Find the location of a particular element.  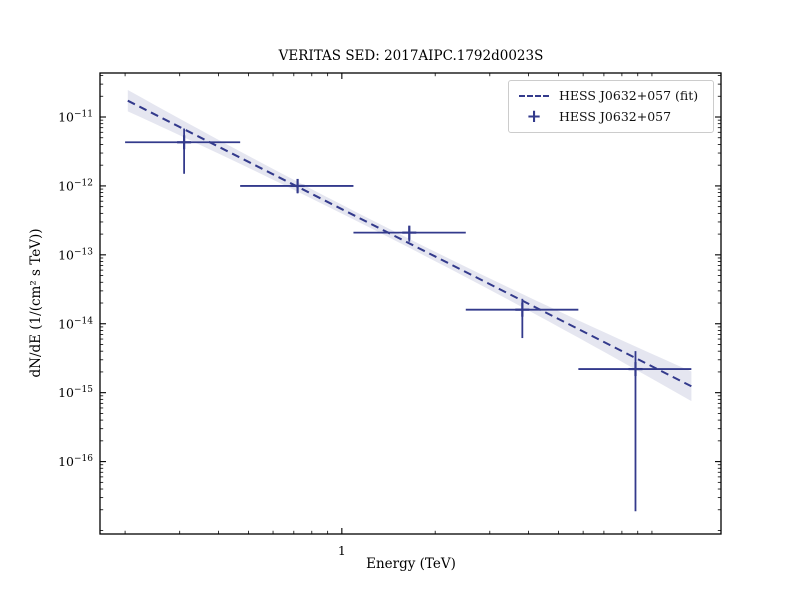

y-tick-label: 10−16 is located at coordinates (75, 461).